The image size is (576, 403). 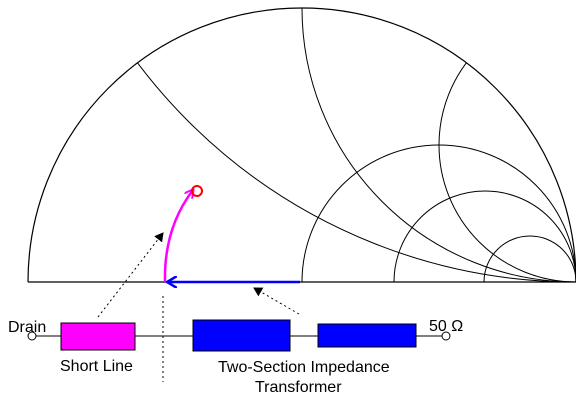 I want to click on load-label: 50 Ω, so click(x=446, y=326).